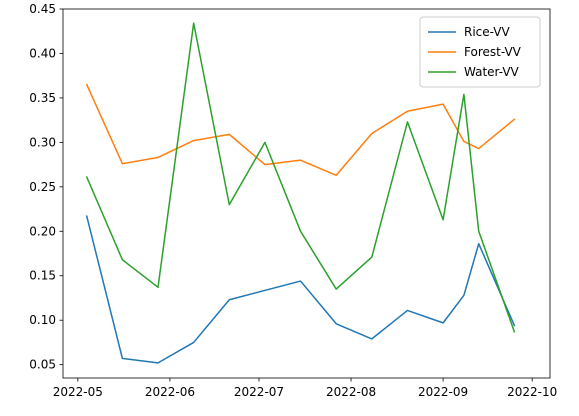  I want to click on y-tick-label: 0.25, so click(42, 187).